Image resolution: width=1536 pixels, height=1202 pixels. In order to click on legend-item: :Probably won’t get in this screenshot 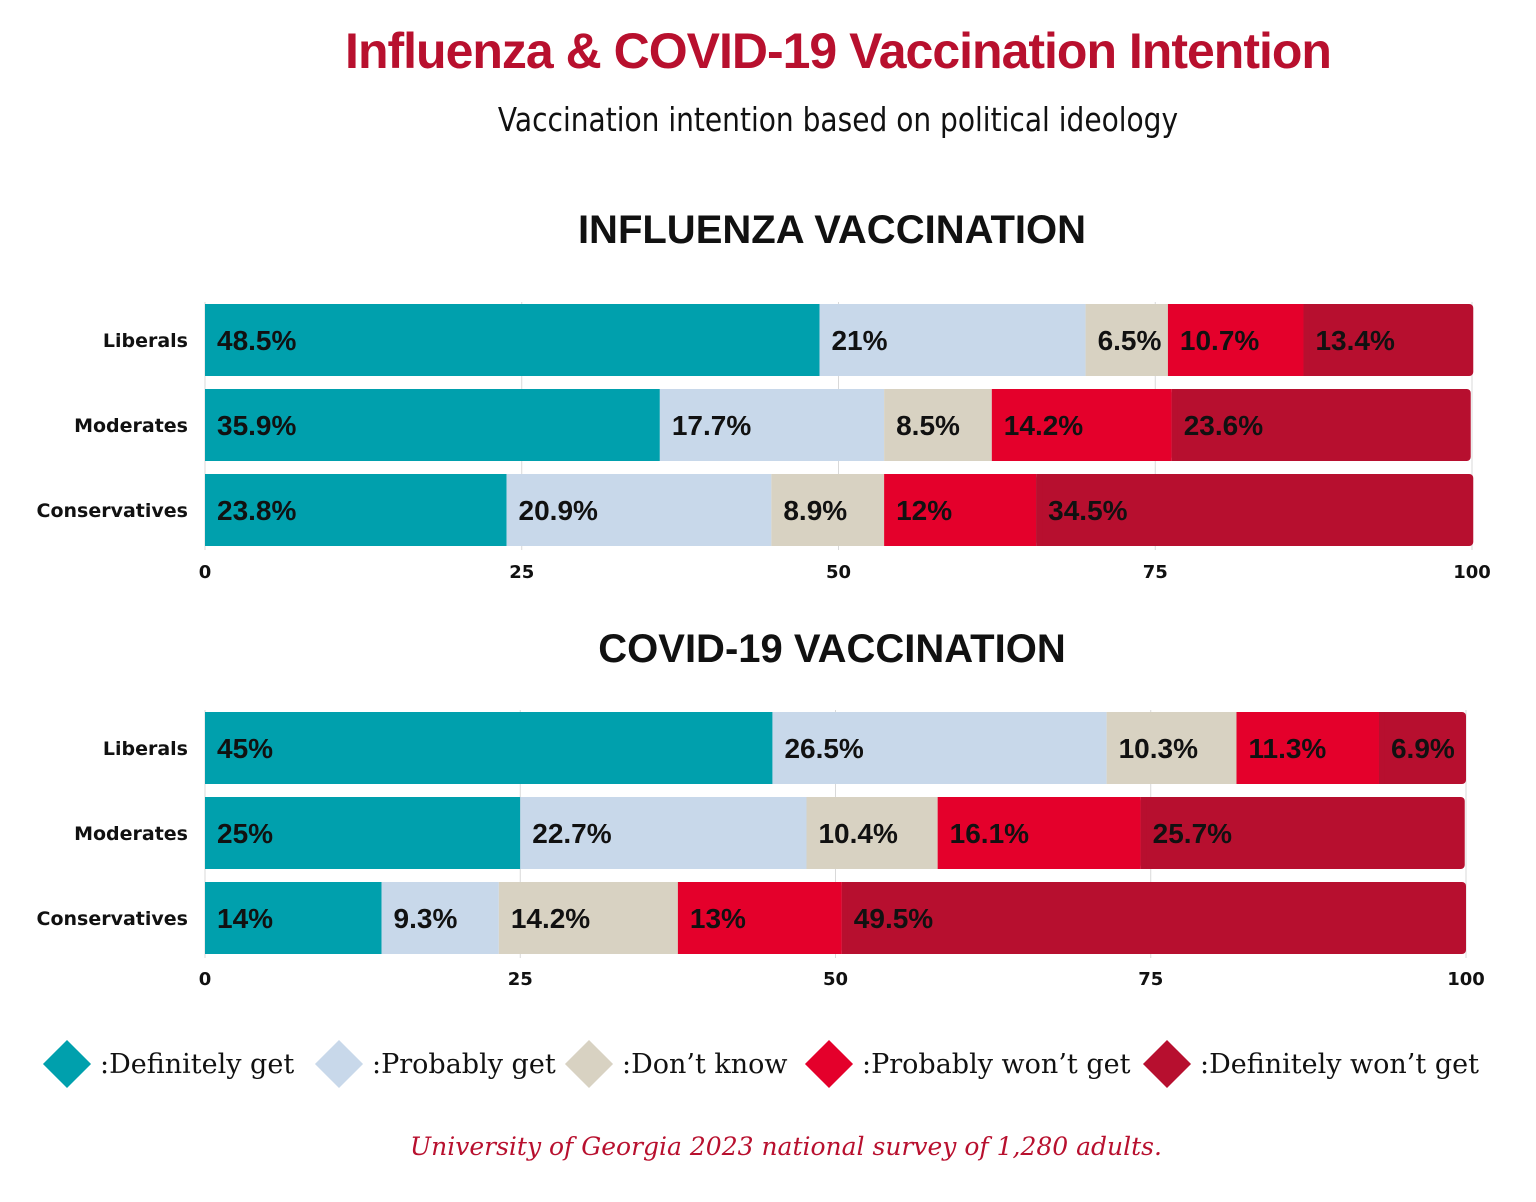, I will do `click(967, 1064)`.